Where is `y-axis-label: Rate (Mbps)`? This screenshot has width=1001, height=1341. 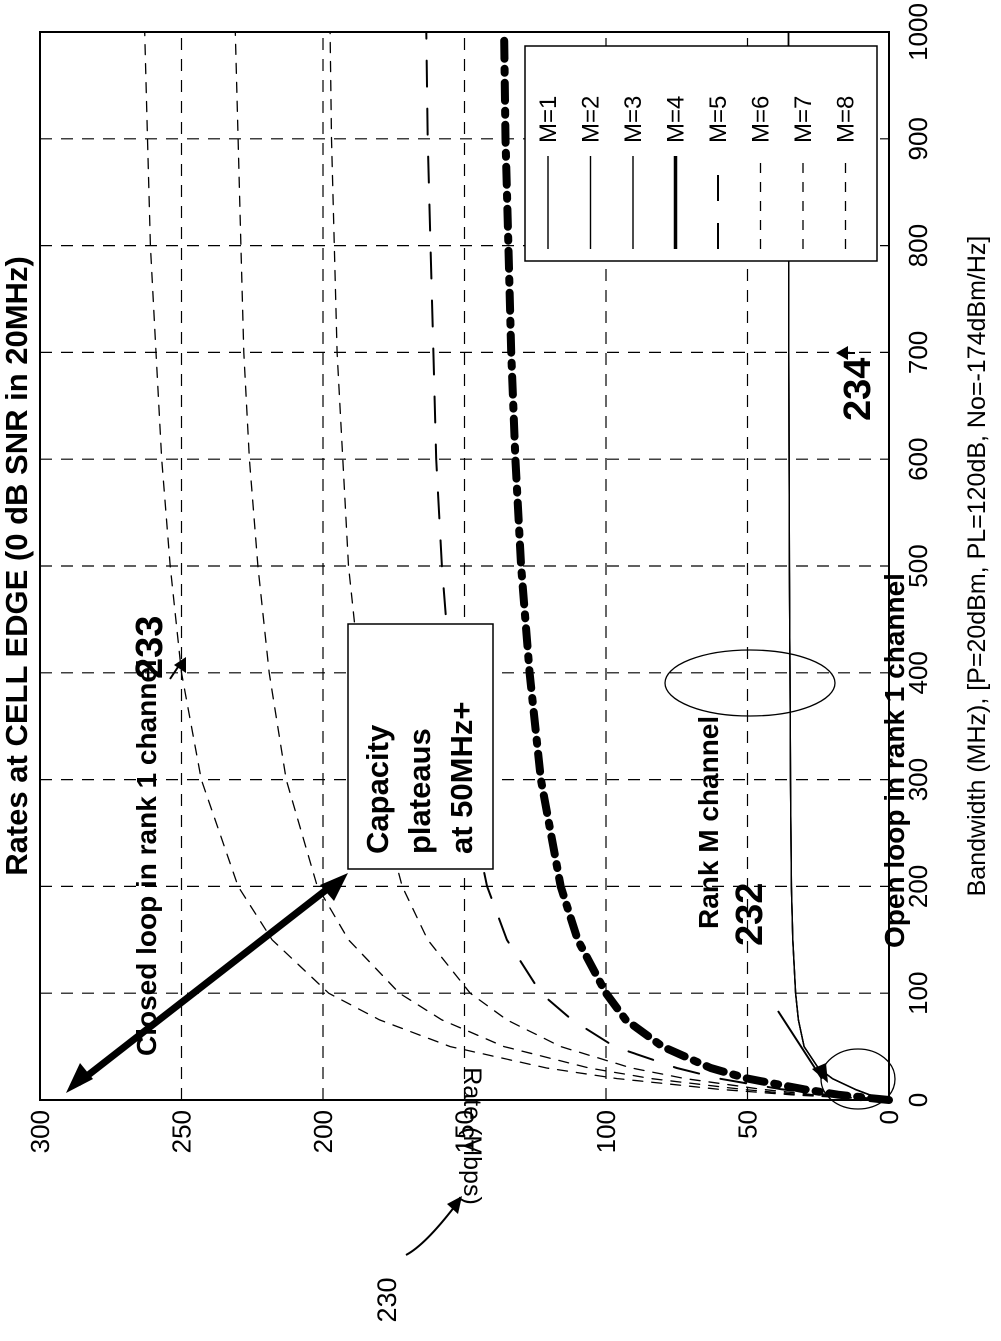 y-axis-label: Rate (Mbps) is located at coordinates (472, 1136).